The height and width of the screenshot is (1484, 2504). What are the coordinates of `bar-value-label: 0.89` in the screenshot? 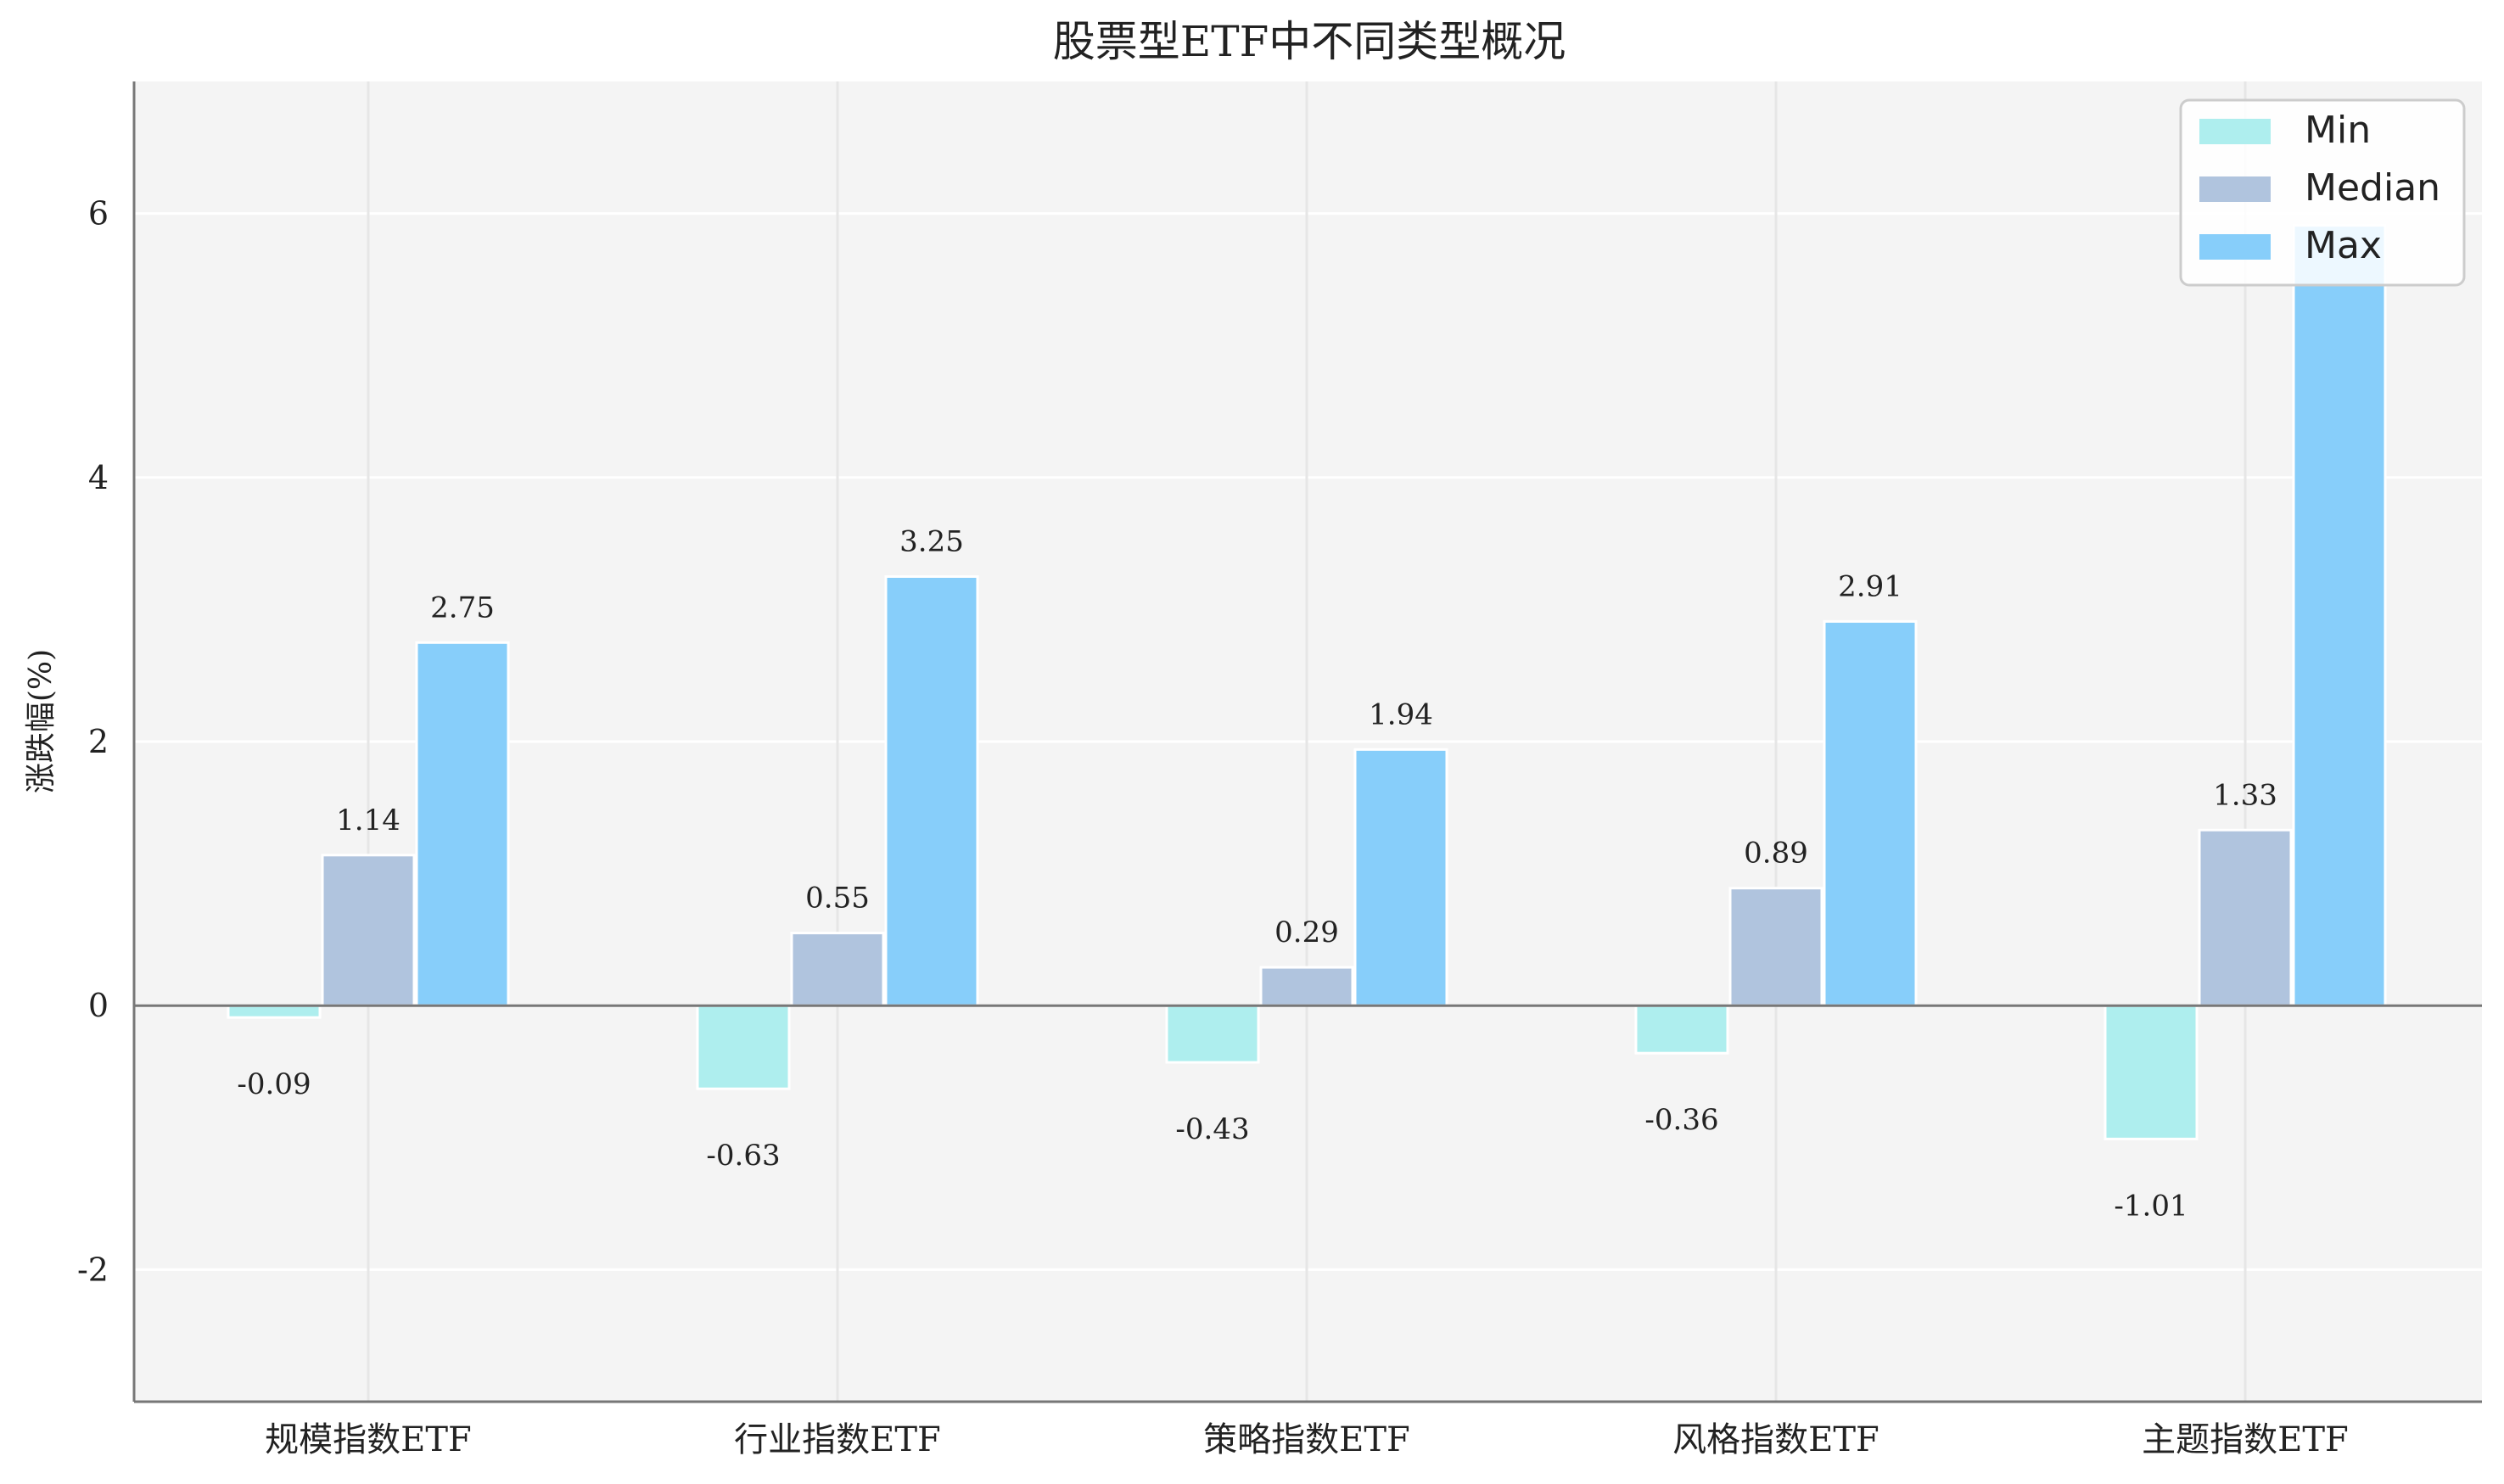 It's located at (1776, 854).